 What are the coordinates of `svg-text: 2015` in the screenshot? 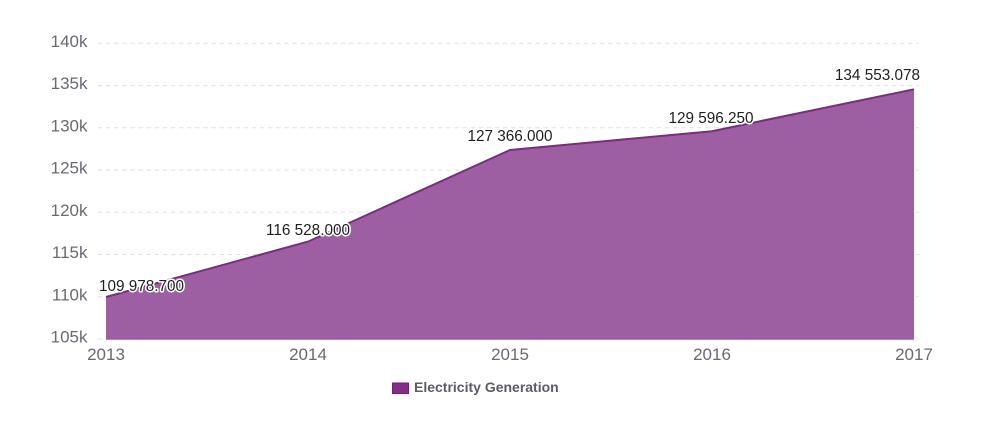 It's located at (510, 354).